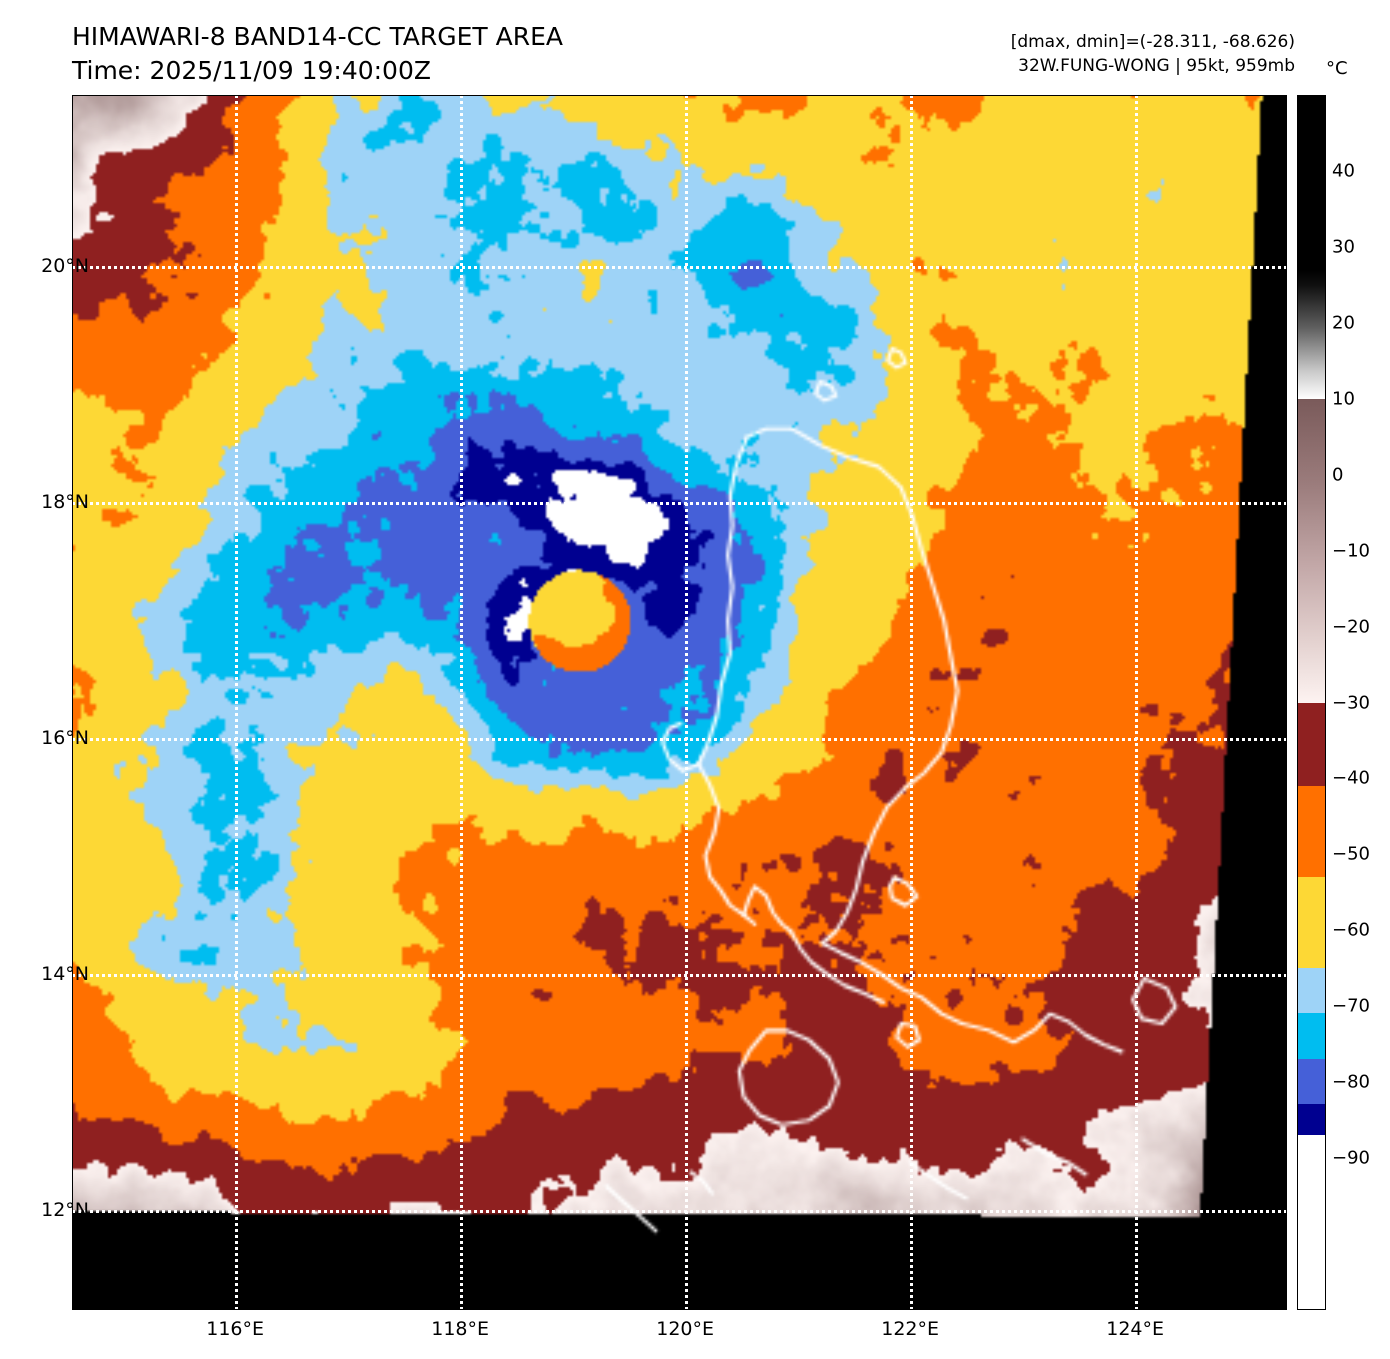 This screenshot has width=1390, height=1359. I want to click on lat-tick-label: 16°N, so click(65, 737).